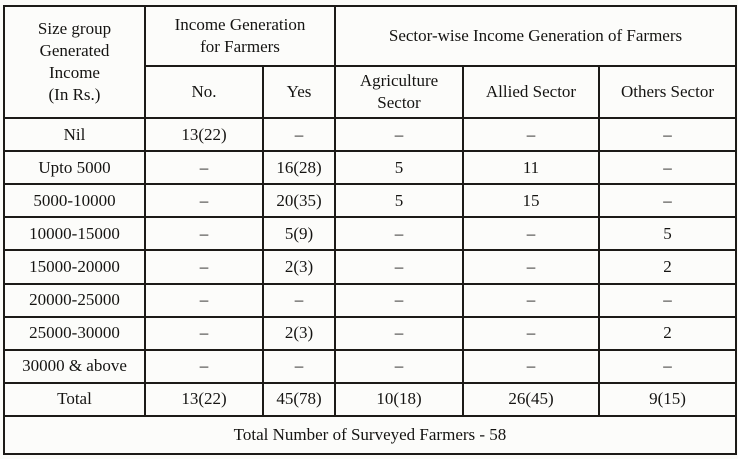  I want to click on table-row-total: Total 13(22) 45(78) 10(18) 26(45) 9(15), so click(370, 399).